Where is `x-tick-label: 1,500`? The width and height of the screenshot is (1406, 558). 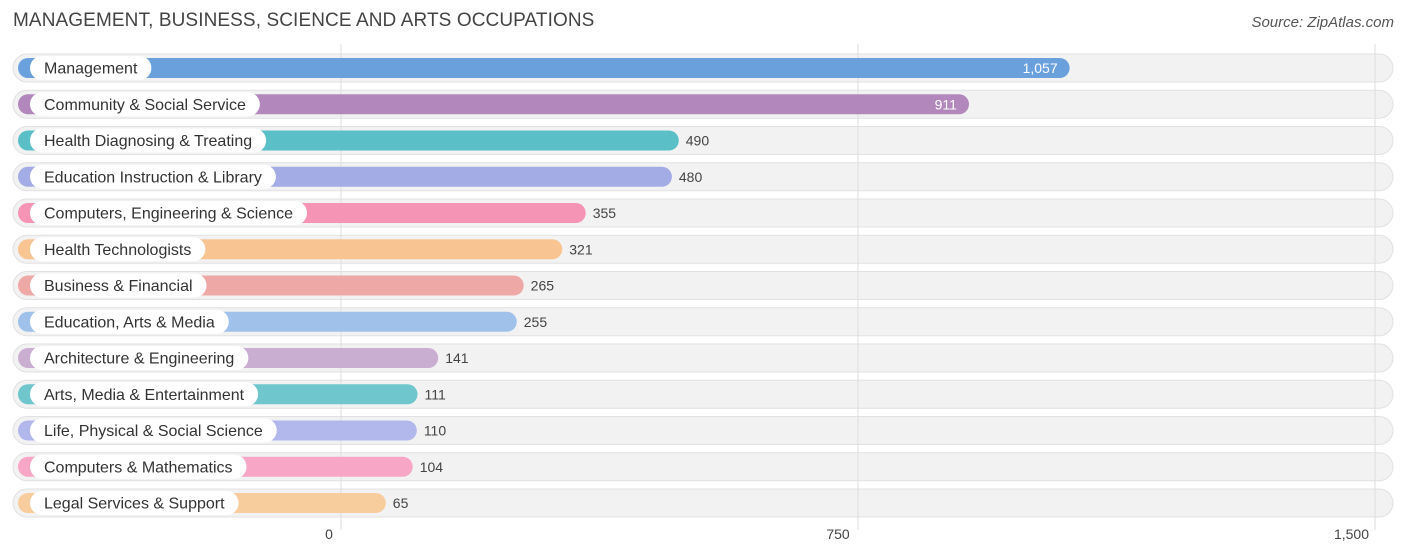 x-tick-label: 1,500 is located at coordinates (1351, 534).